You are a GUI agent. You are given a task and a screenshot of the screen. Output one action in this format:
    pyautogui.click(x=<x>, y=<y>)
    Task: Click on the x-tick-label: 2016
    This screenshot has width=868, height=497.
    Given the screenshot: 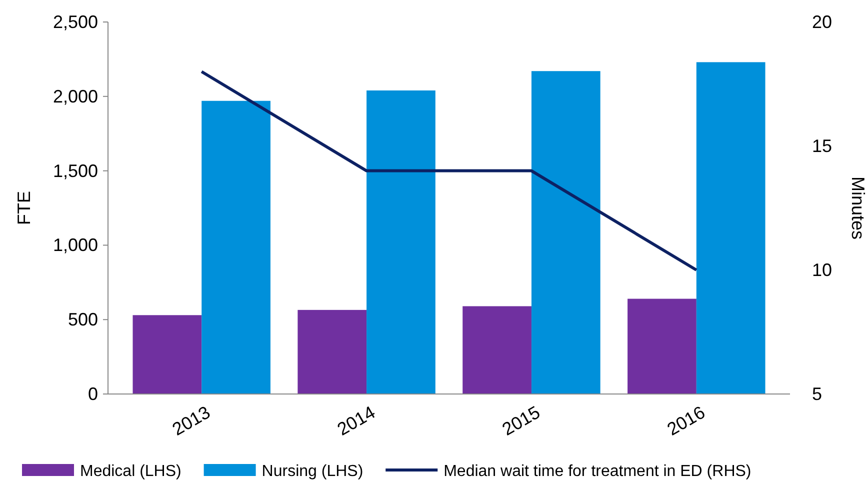 What is the action you would take?
    pyautogui.click(x=686, y=421)
    